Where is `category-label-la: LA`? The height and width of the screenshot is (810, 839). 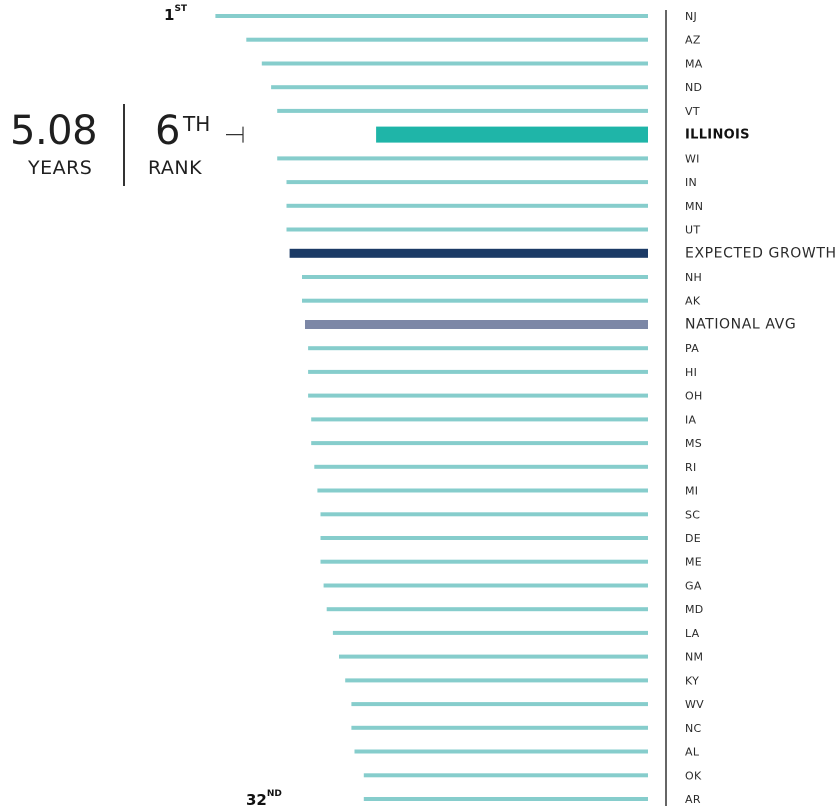
category-label-la: LA is located at coordinates (692, 633).